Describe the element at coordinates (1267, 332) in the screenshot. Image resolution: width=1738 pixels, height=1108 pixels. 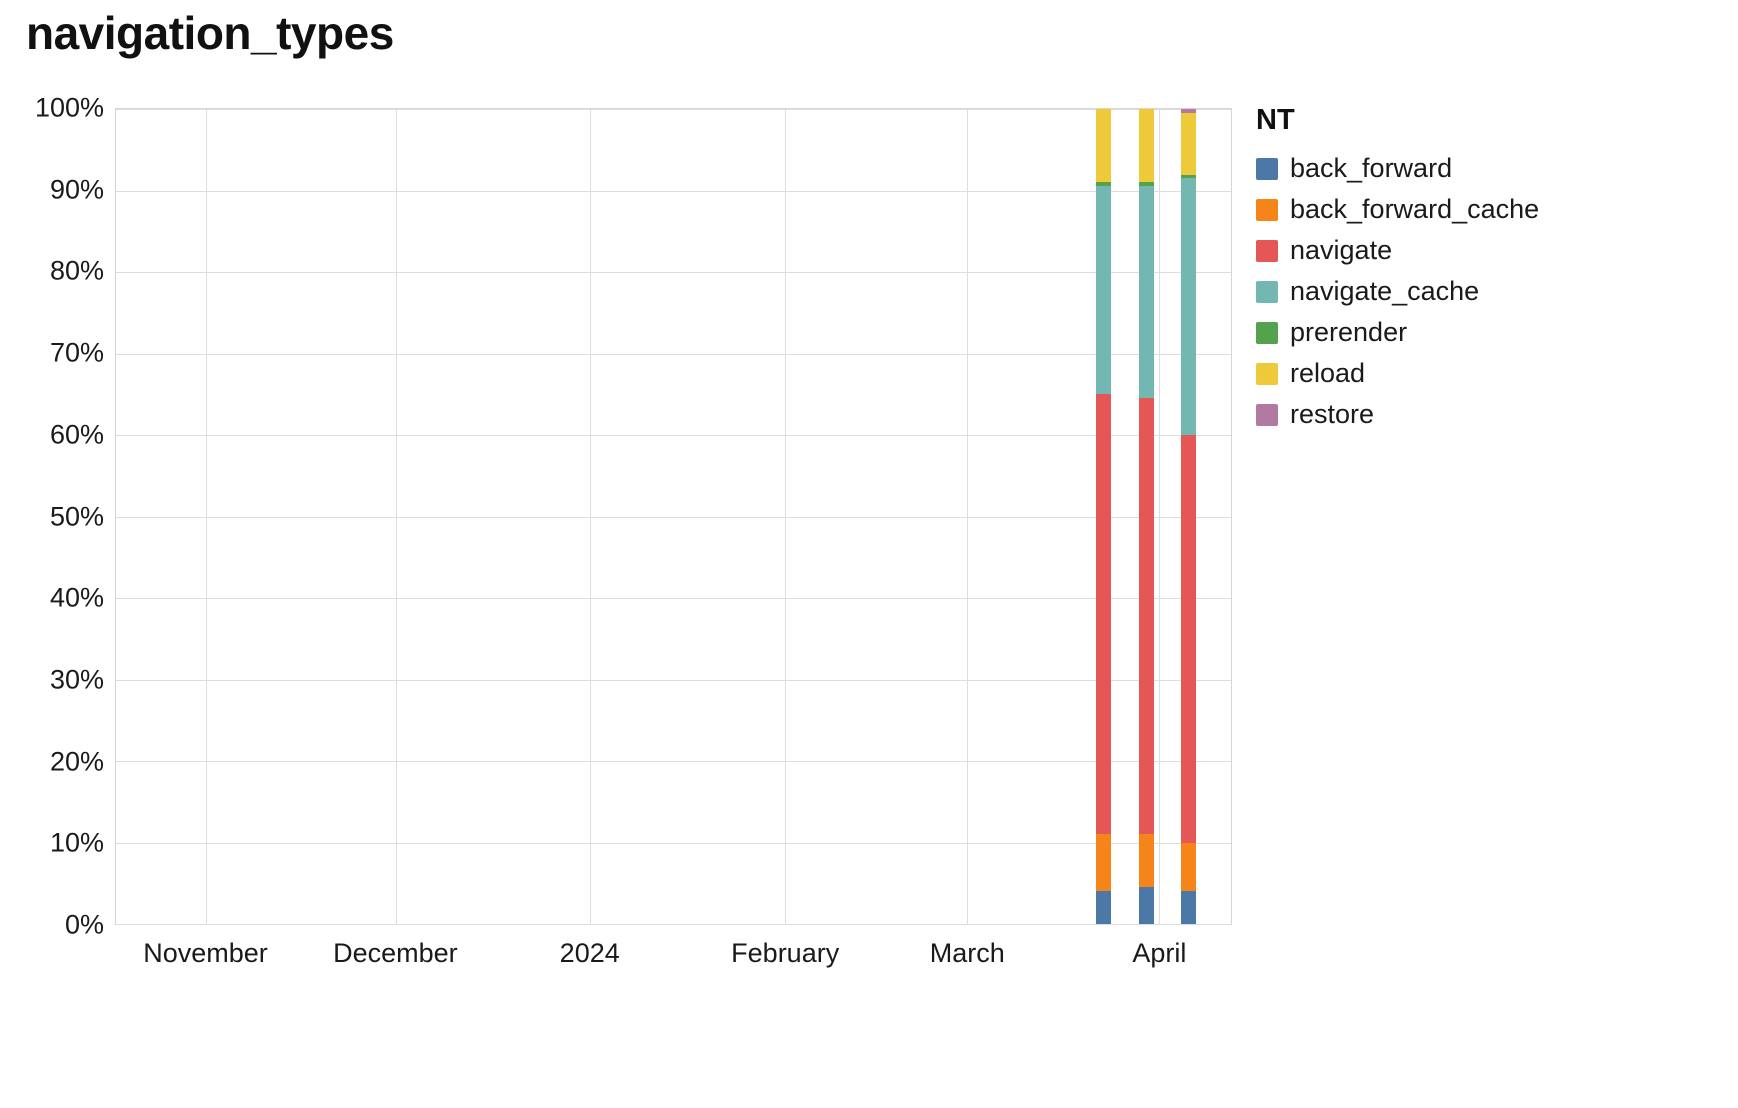
I see `legend-swatch-prerender` at that location.